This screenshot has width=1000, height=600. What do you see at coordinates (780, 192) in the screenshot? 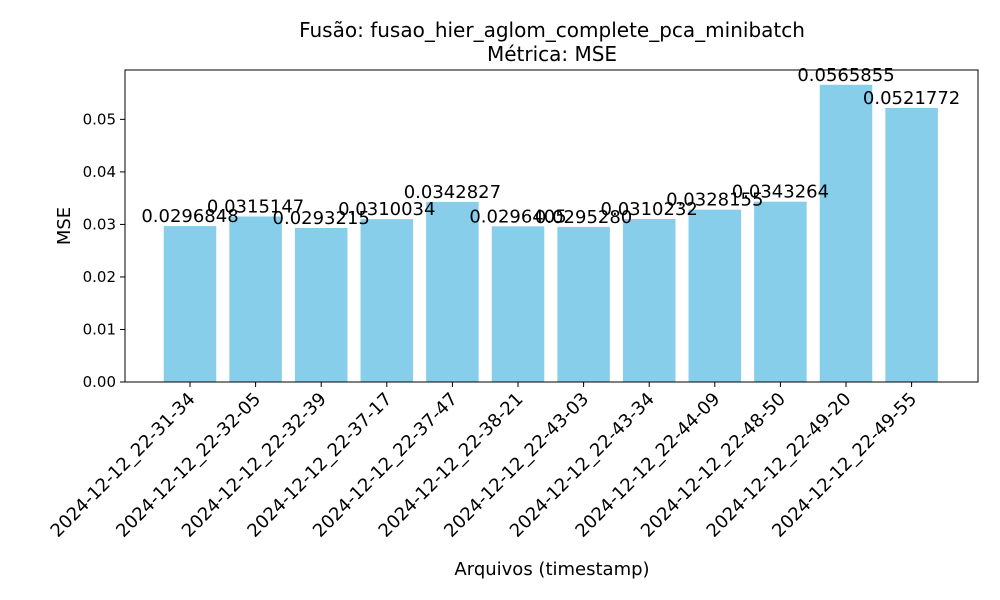
I see `bar-value-label: 0.0343264` at bounding box center [780, 192].